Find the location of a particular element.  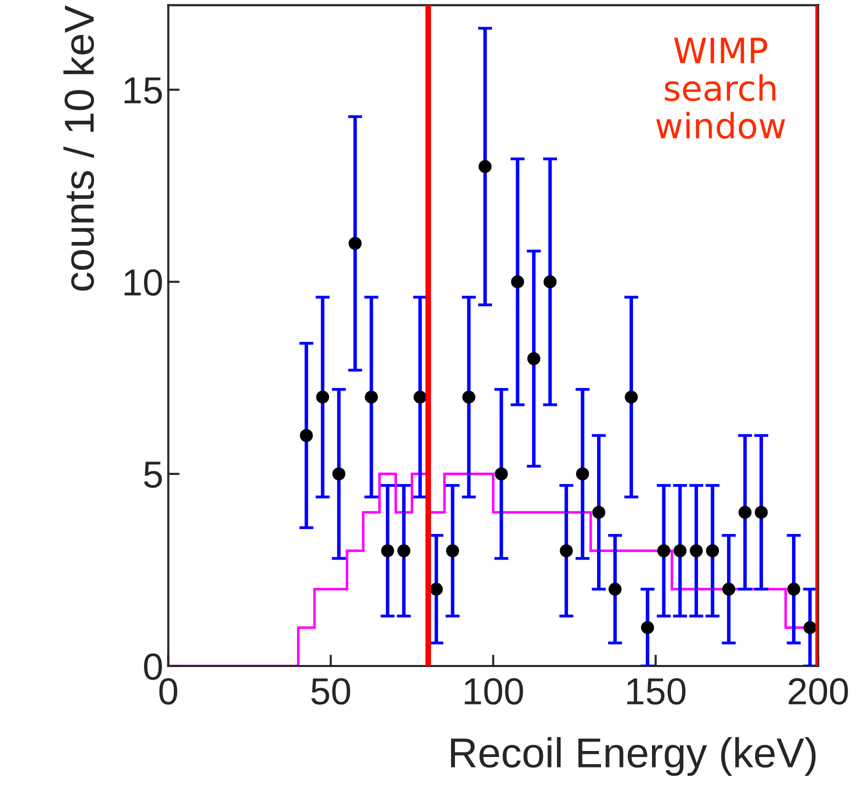

annotation: WIMP search window is located at coordinates (721, 88).